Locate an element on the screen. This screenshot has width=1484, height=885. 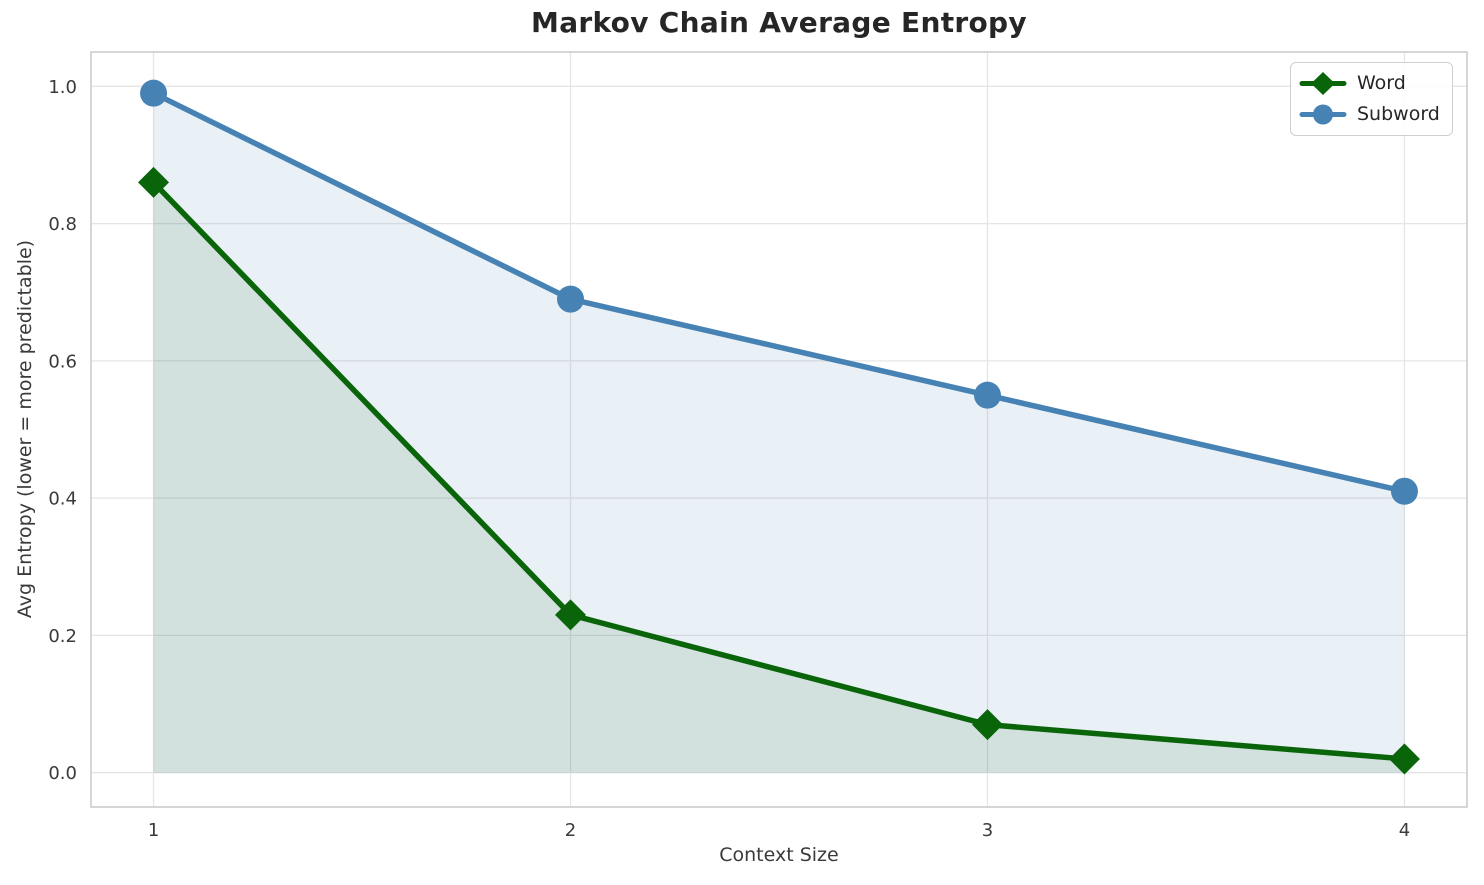
y-tick-label: 0.8 is located at coordinates (62, 224).